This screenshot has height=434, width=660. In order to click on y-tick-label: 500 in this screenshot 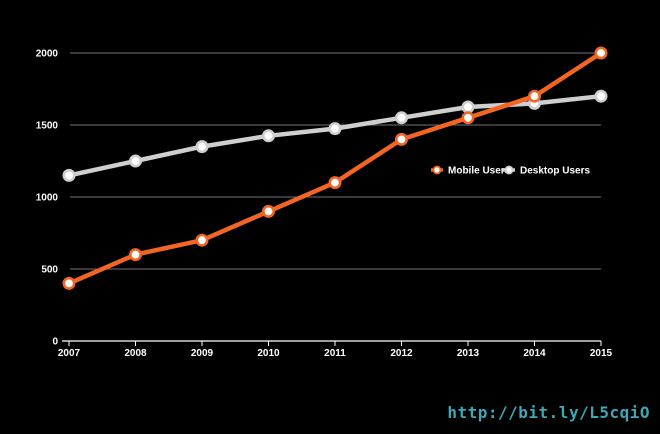, I will do `click(49, 270)`.